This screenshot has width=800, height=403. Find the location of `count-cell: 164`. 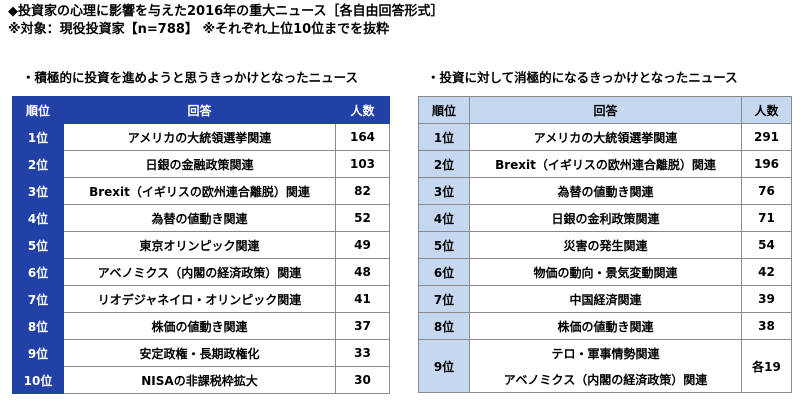

count-cell: 164 is located at coordinates (362, 137).